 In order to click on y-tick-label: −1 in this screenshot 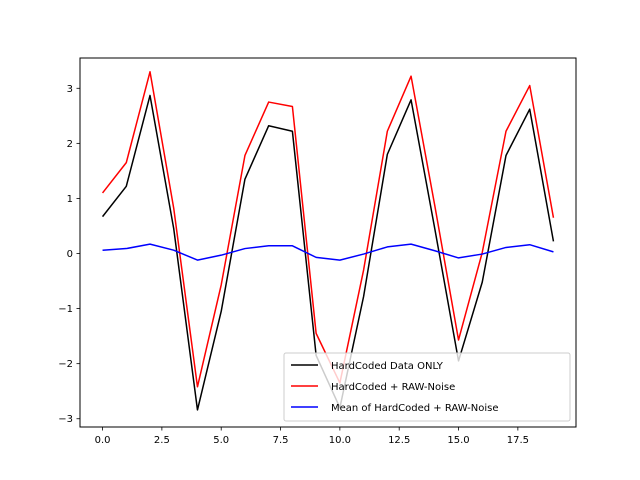, I will do `click(65, 309)`.